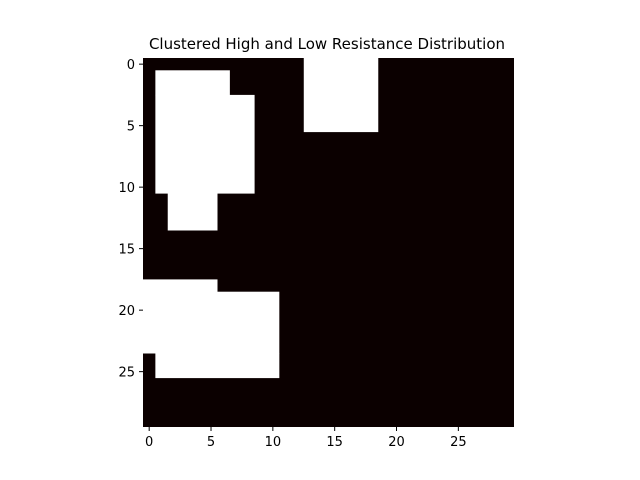 This screenshot has width=640, height=480. What do you see at coordinates (131, 127) in the screenshot?
I see `y-tick-label-5: 5` at bounding box center [131, 127].